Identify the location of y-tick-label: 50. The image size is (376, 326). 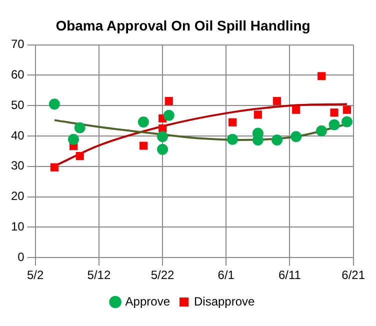
(17, 105).